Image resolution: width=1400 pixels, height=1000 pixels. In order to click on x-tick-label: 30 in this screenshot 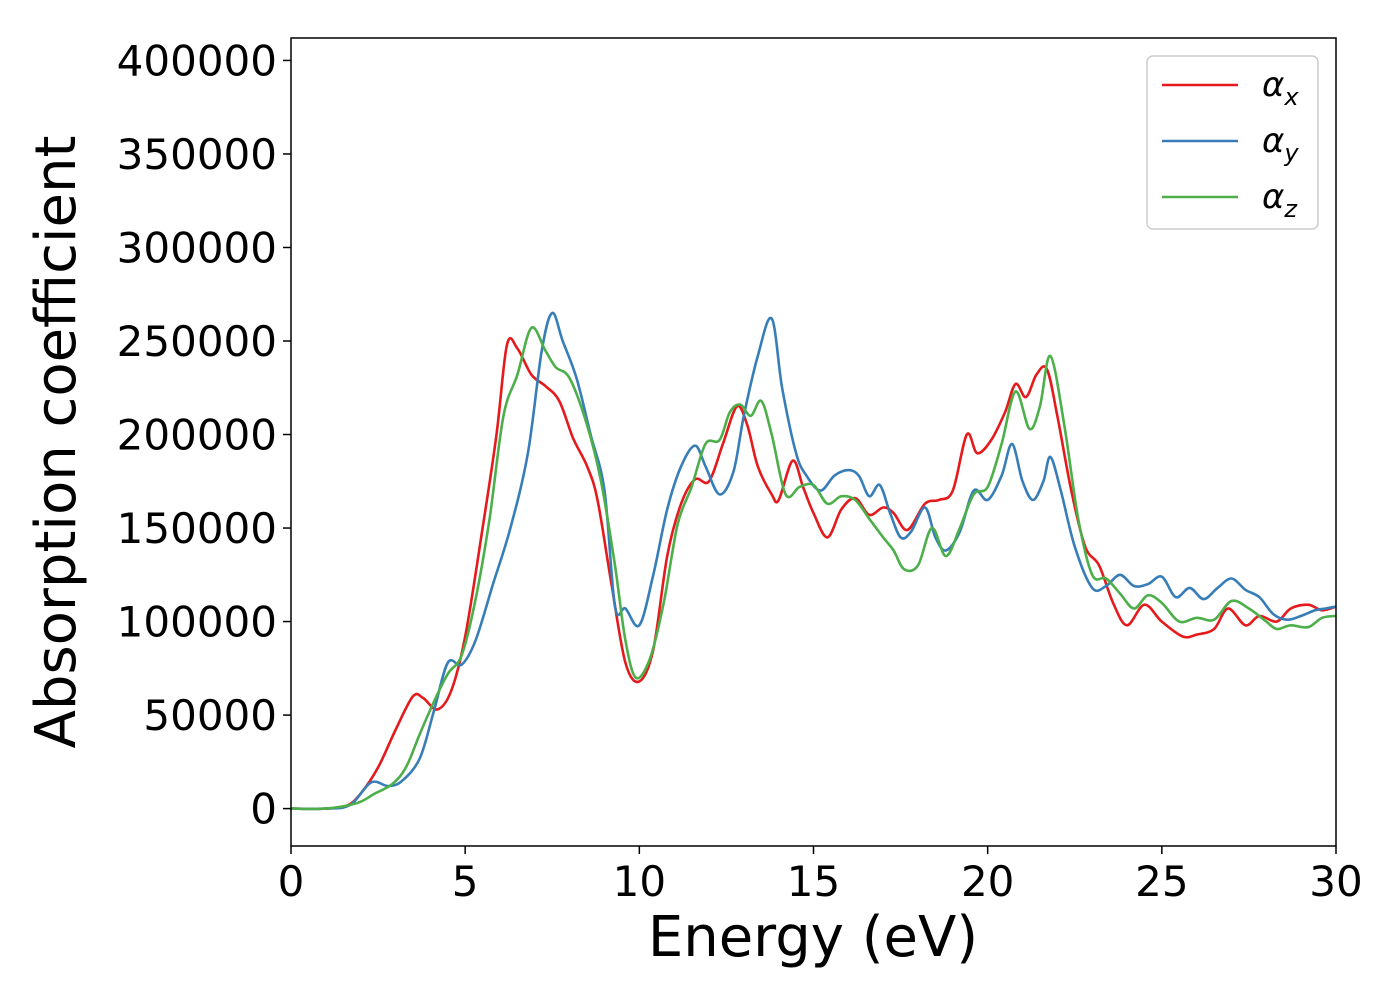, I will do `click(1335, 881)`.